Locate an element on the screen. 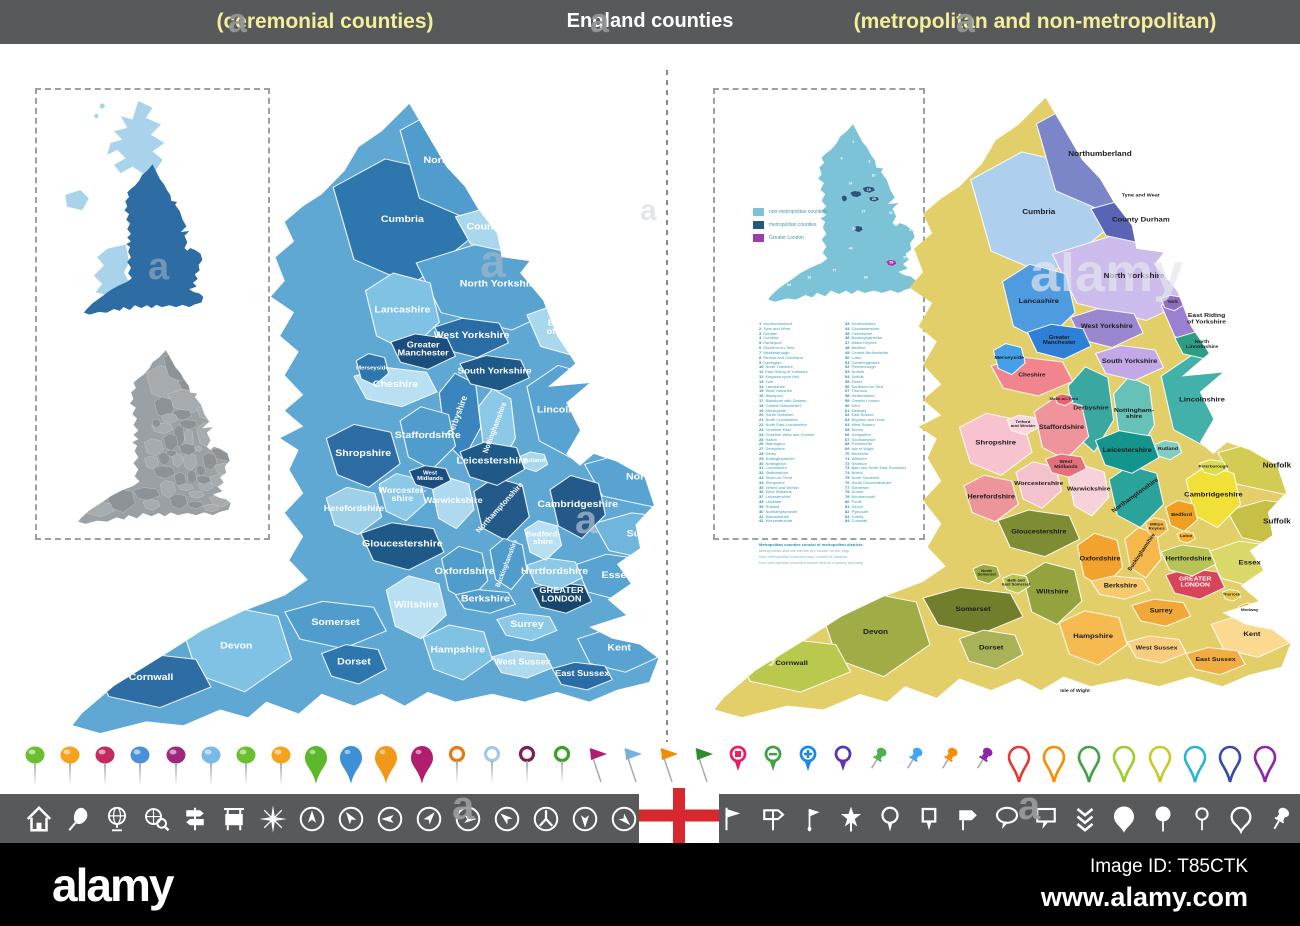 This screenshot has width=1300, height=926. region-merseyside is located at coordinates (372, 369).